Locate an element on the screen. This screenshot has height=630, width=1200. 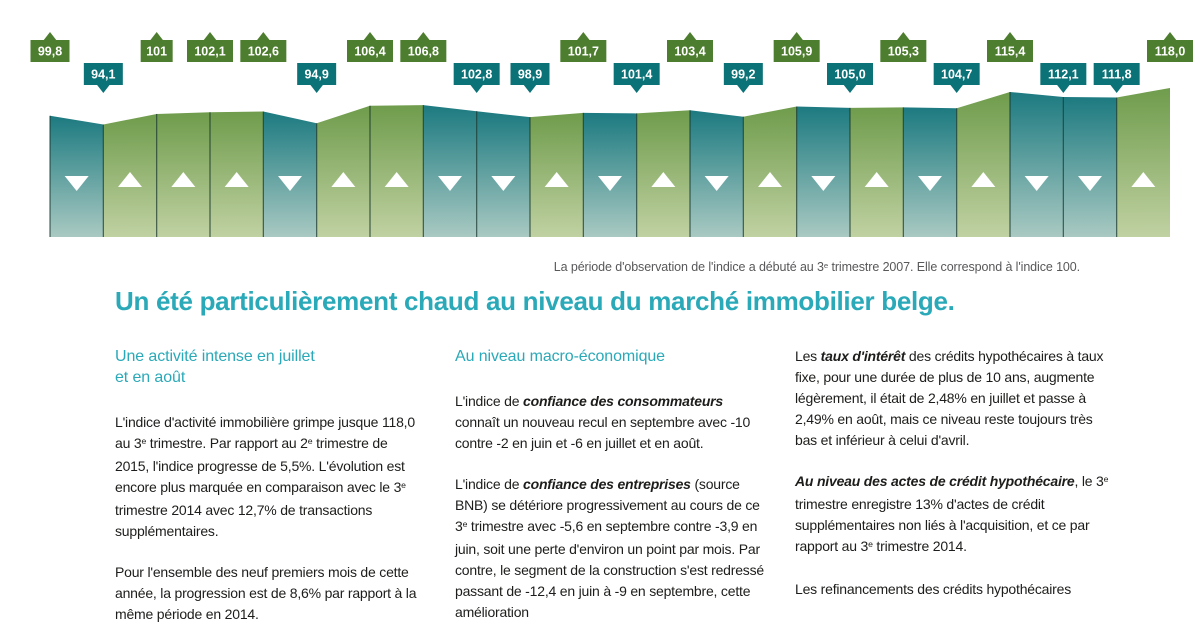
badge-value-label: 106,8 is located at coordinates (423, 52).